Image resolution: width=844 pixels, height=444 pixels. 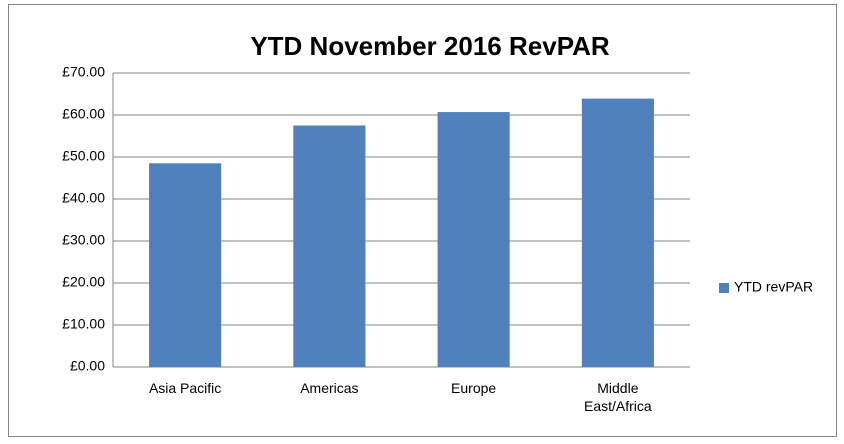 I want to click on legend-swatch, so click(x=724, y=288).